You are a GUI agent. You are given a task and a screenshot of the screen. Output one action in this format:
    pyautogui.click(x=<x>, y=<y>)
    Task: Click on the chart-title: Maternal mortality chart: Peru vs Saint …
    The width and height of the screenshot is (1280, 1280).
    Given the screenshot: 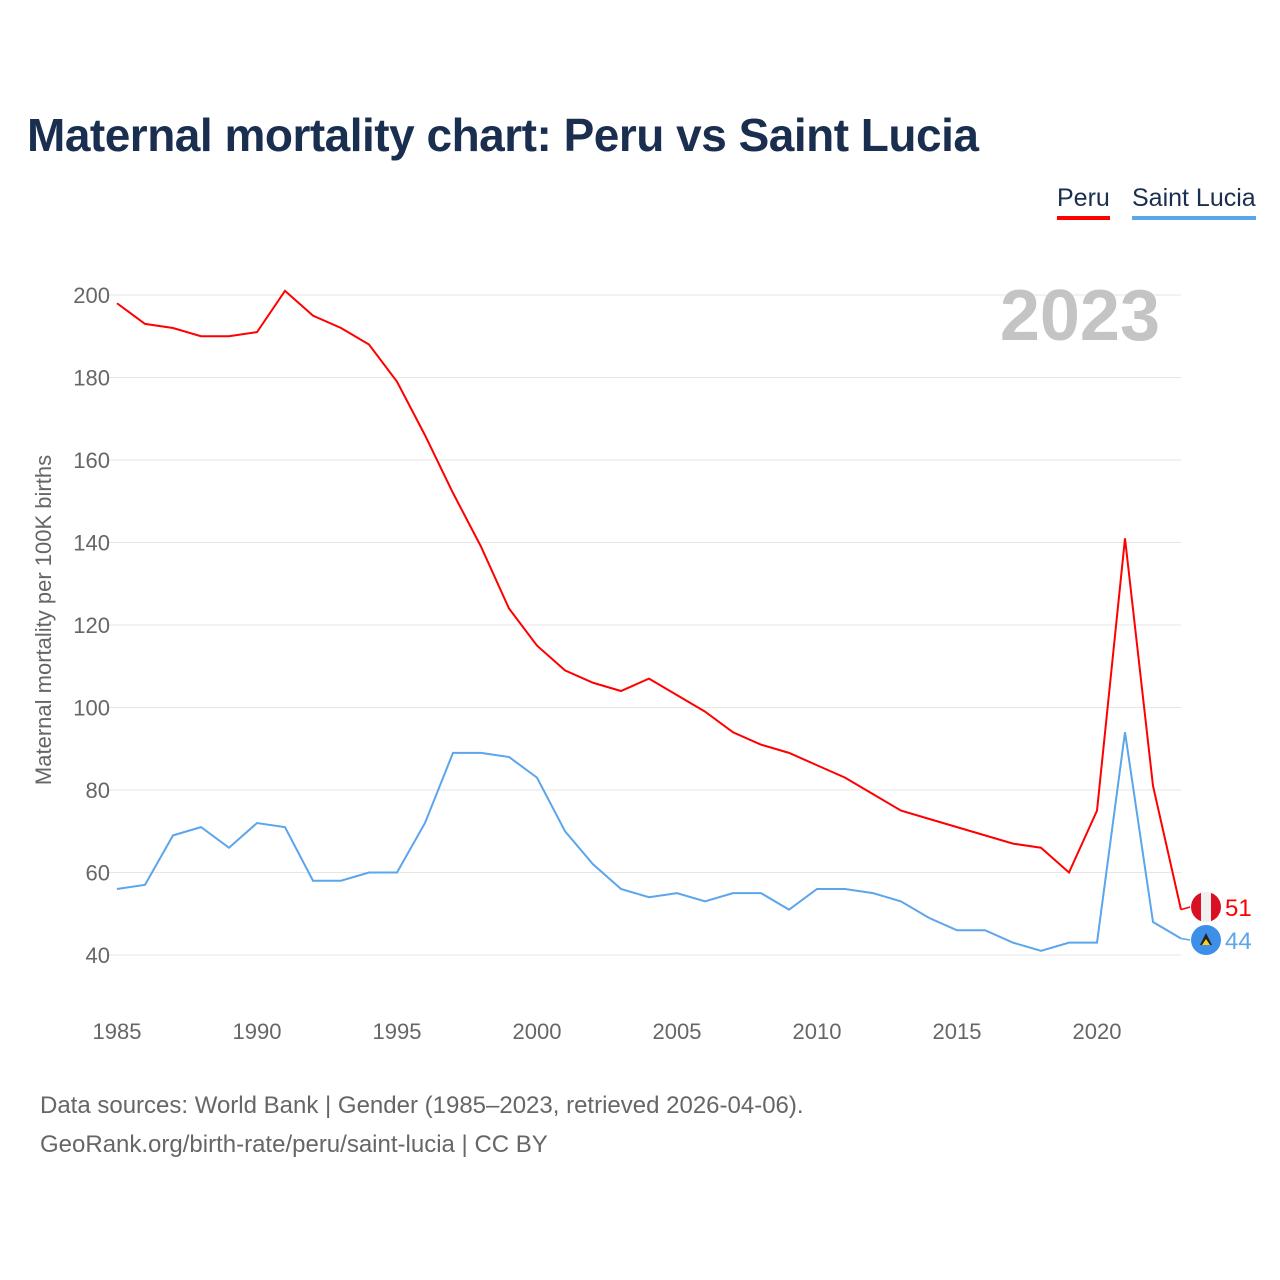 What is the action you would take?
    pyautogui.click(x=503, y=135)
    